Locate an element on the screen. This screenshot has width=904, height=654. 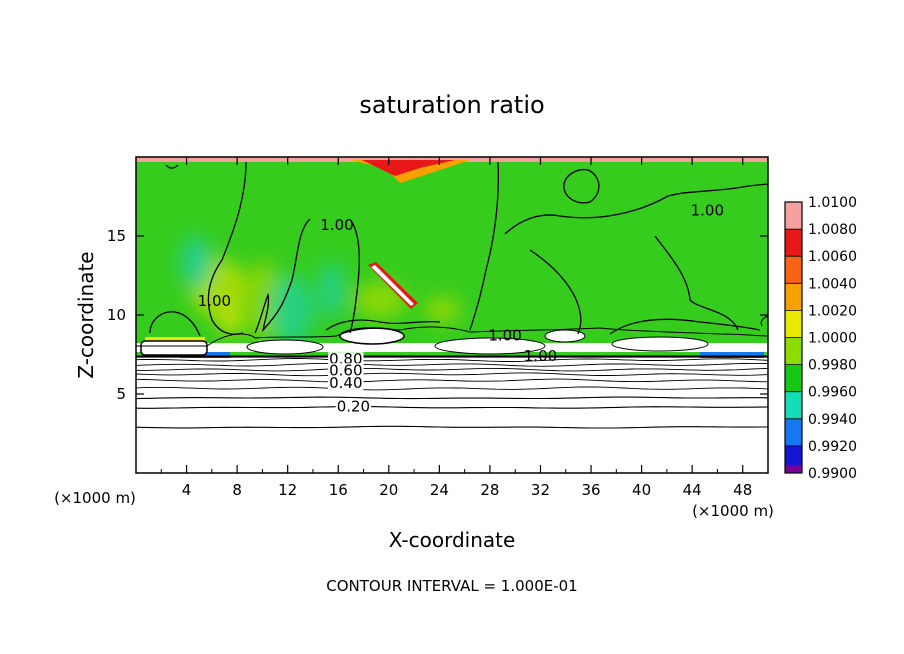
x-tick-label: 12 is located at coordinates (287, 490).